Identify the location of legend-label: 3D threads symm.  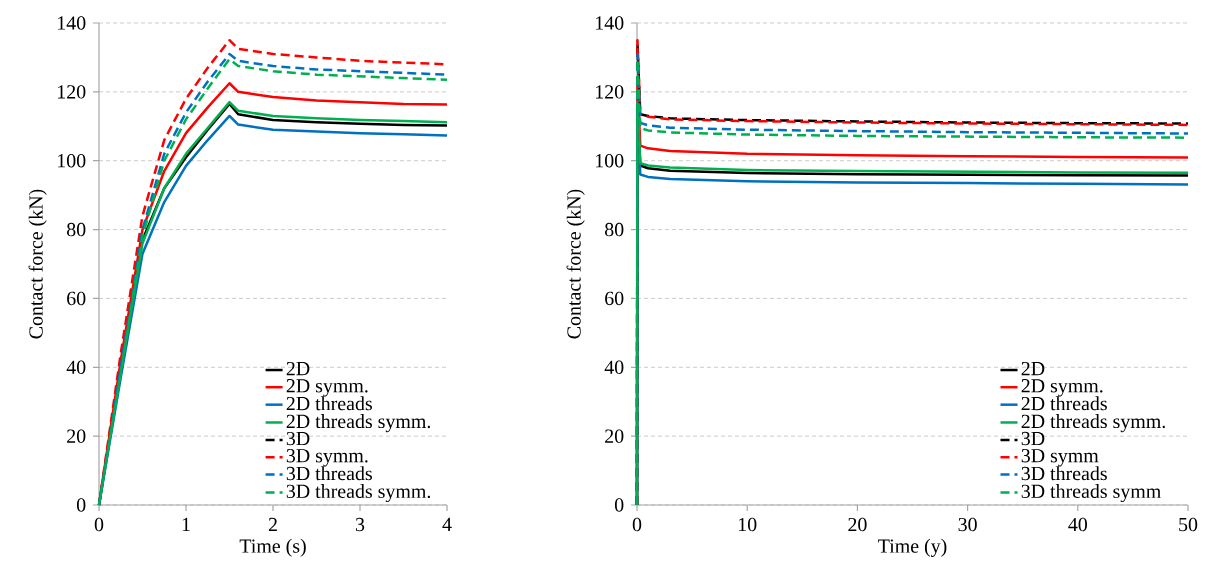
(1091, 493).